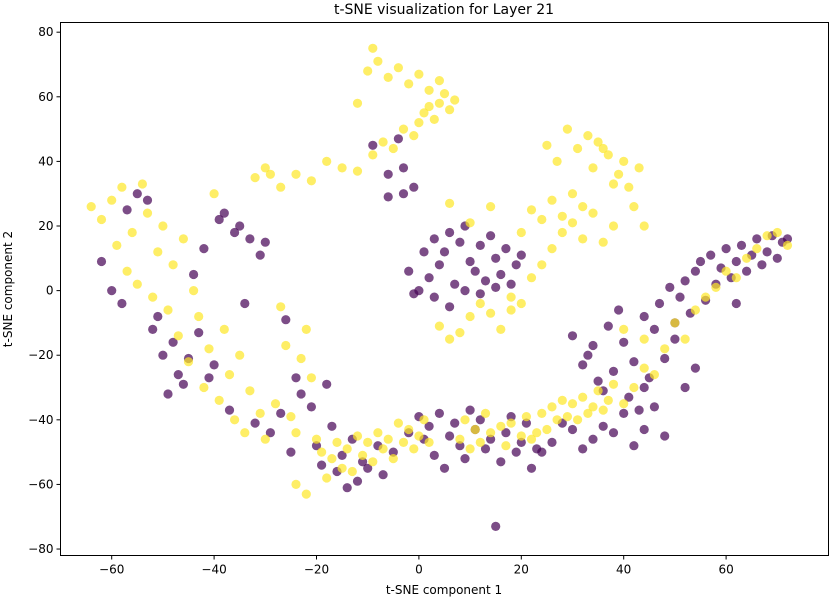  I want to click on y-tick-label: −20, so click(40, 355).